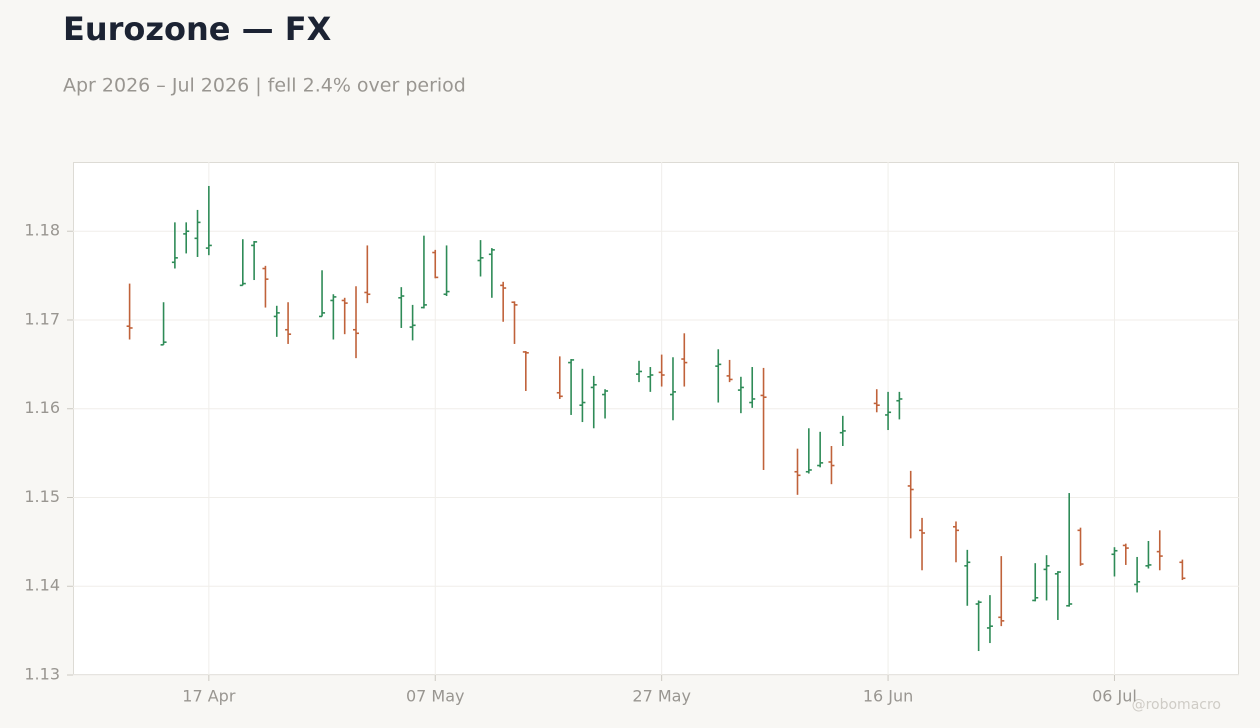  What do you see at coordinates (42, 585) in the screenshot?
I see `y-tick-label: 1.14` at bounding box center [42, 585].